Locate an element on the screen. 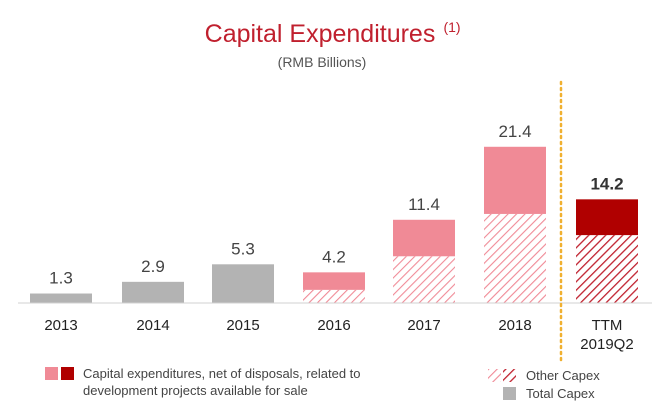 This screenshot has height=410, width=660. category-label-ttm-2019q2: TTM 2019Q2 is located at coordinates (606, 335).